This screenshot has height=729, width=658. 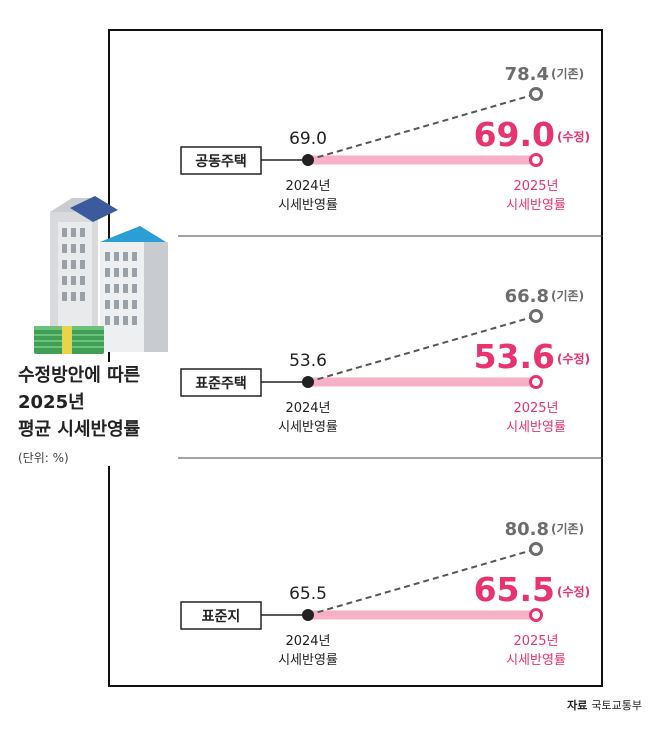 I want to click on unit-label: (단위: %), so click(x=43, y=458).